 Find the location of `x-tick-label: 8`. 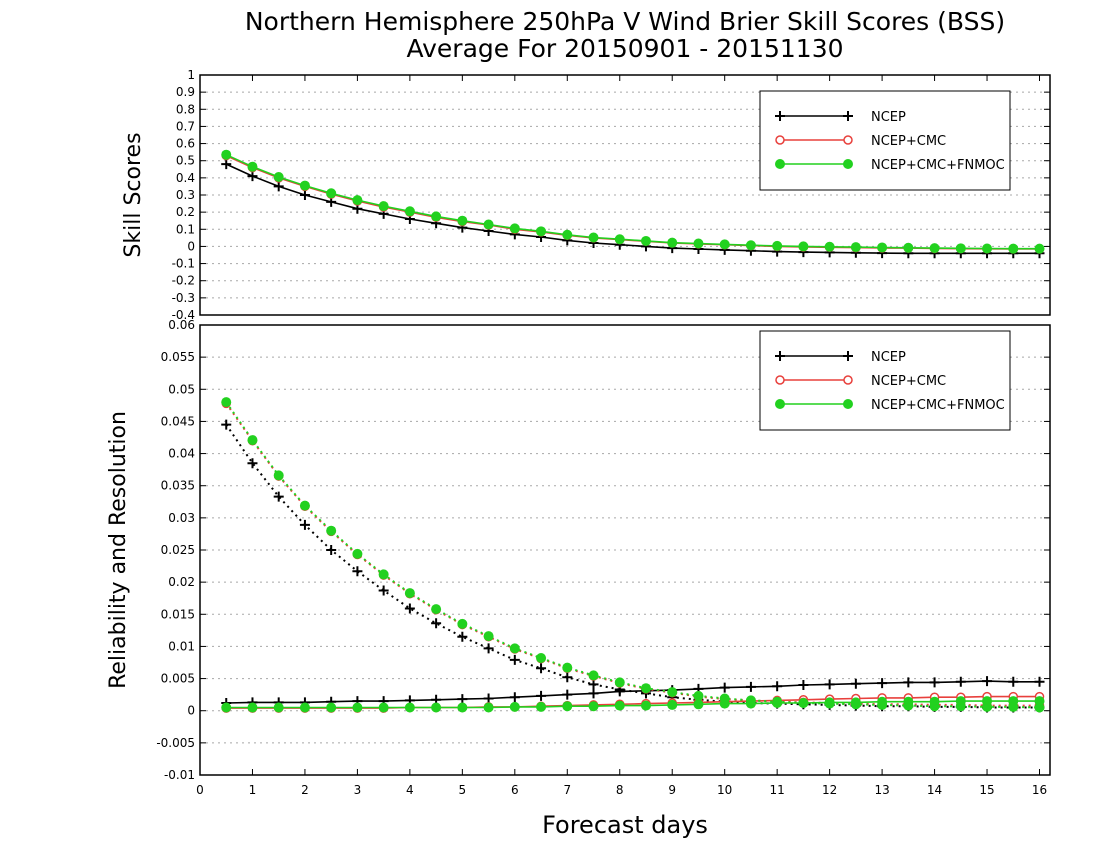

x-tick-label: 8 is located at coordinates (620, 790).